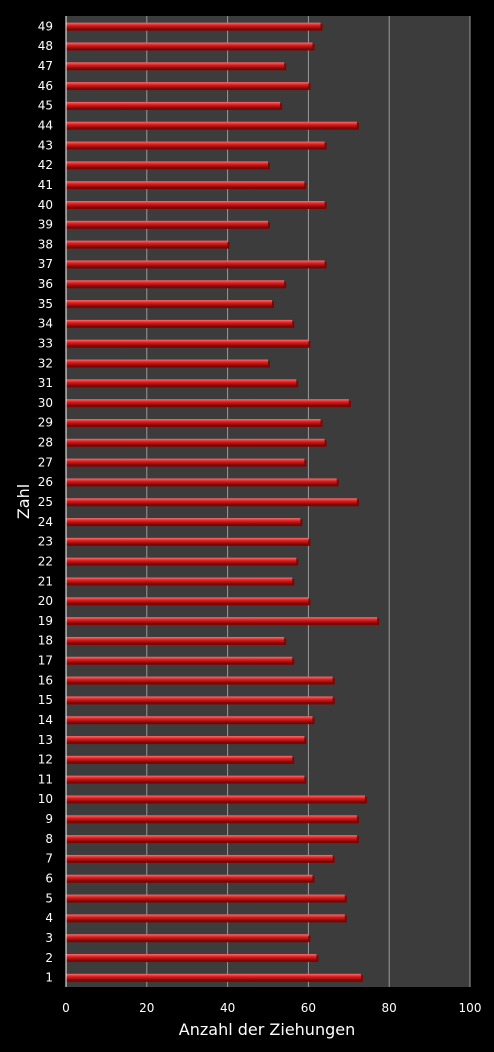 This screenshot has height=1052, width=494. I want to click on y-tick-label: 25, so click(45, 502).